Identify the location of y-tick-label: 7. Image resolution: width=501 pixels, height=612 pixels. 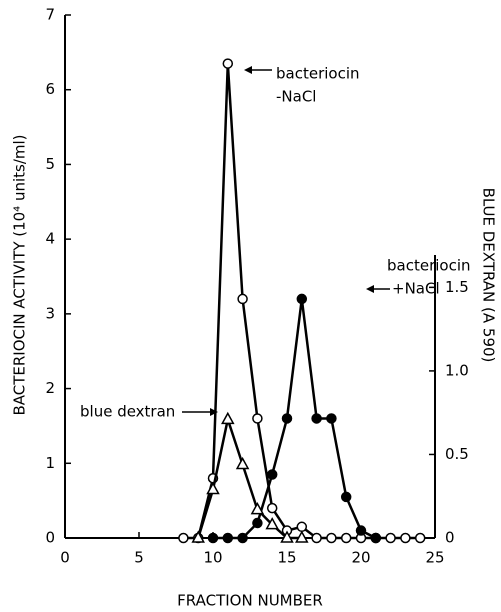
(50, 15).